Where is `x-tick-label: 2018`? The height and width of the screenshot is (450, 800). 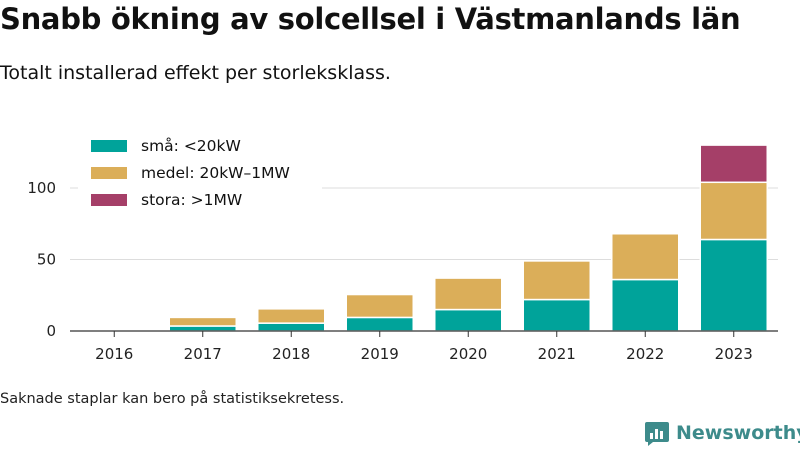
x-tick-label: 2018 is located at coordinates (291, 354).